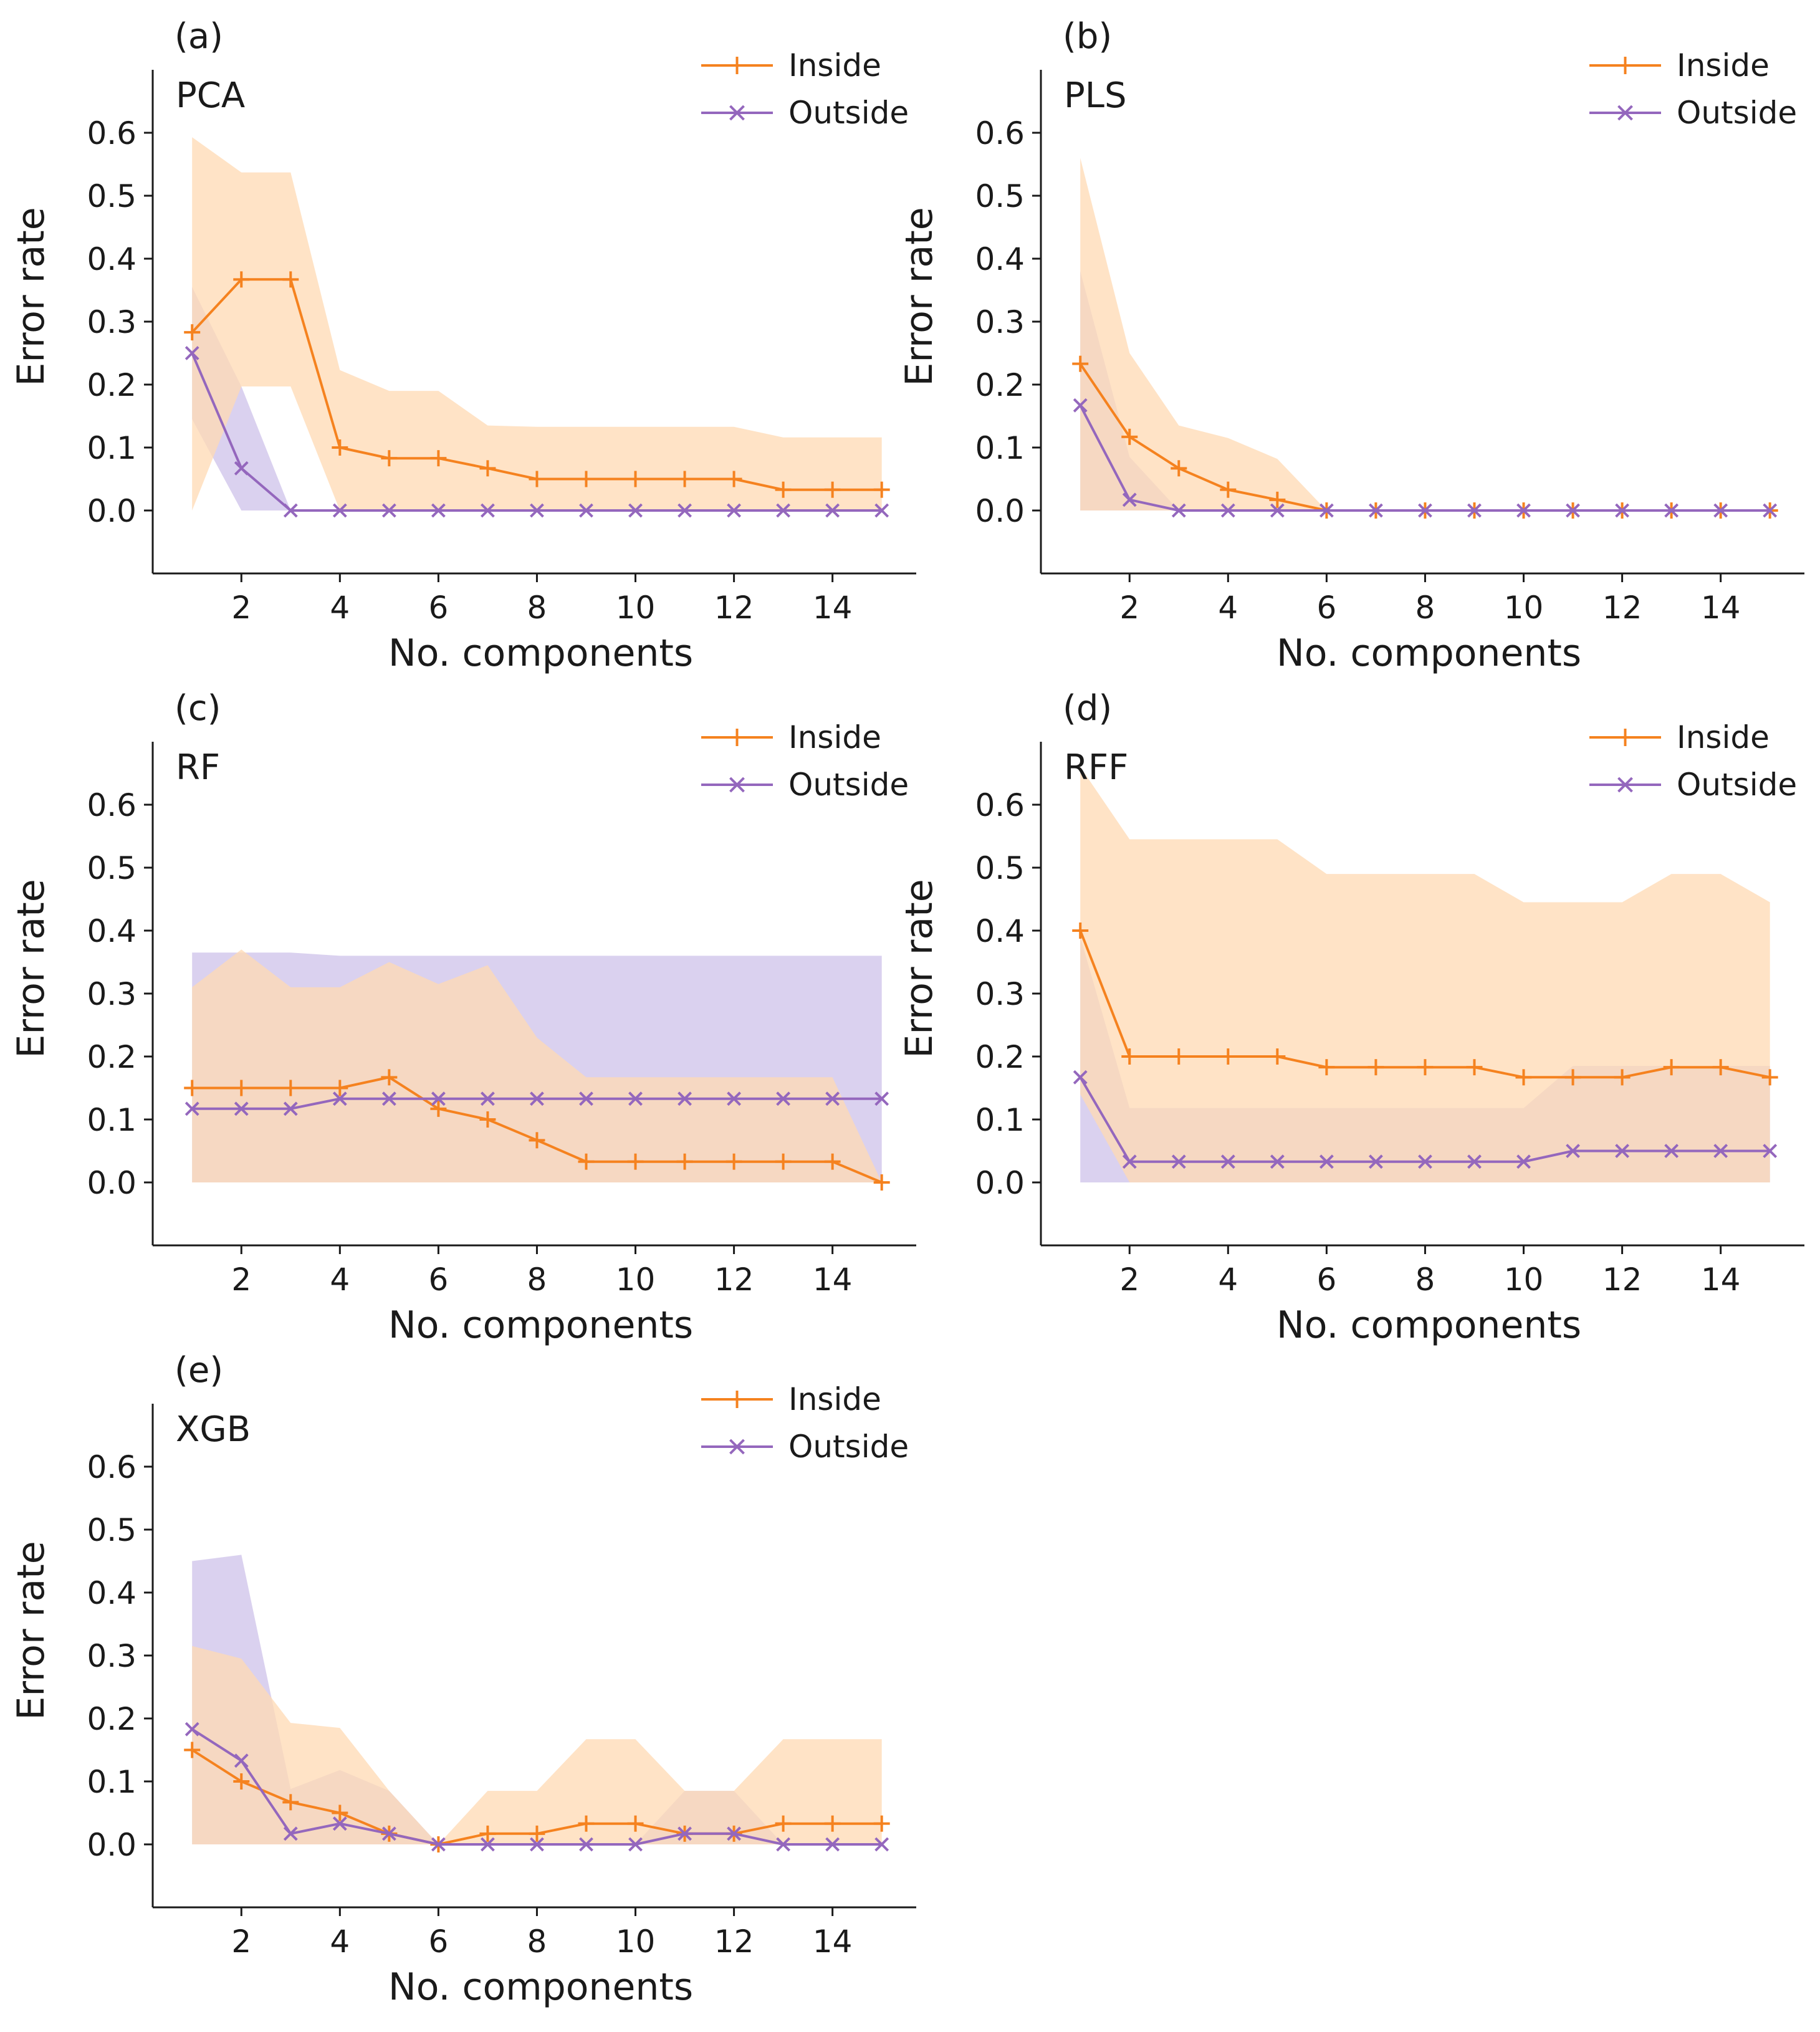  Describe the element at coordinates (1000, 931) in the screenshot. I see `y-tick-label: 0.4` at that location.